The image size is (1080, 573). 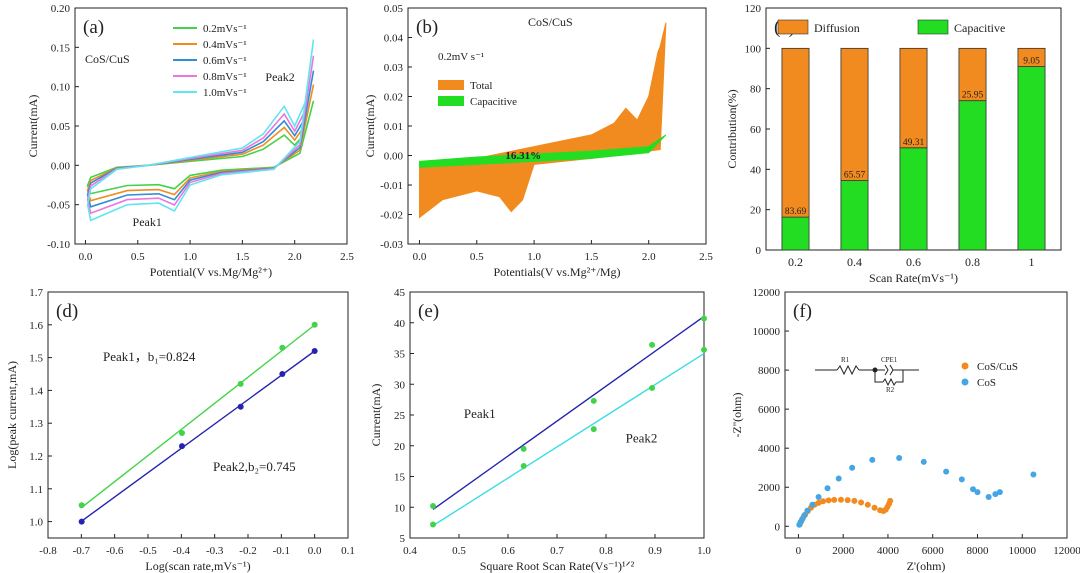 What do you see at coordinates (756, 130) in the screenshot?
I see `y-tick-label: 60` at bounding box center [756, 130].